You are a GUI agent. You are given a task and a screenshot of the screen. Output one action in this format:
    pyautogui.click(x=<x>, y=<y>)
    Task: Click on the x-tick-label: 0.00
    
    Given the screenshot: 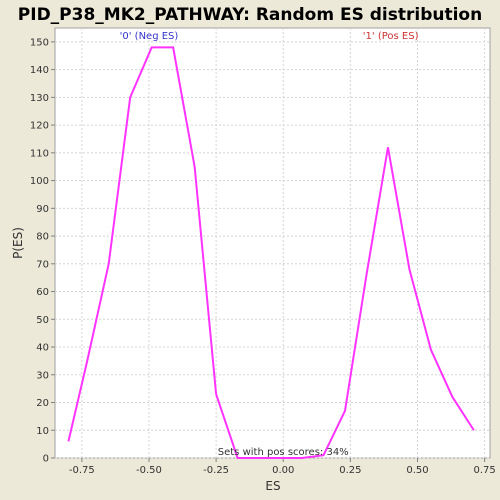 What is the action you would take?
    pyautogui.click(x=283, y=470)
    